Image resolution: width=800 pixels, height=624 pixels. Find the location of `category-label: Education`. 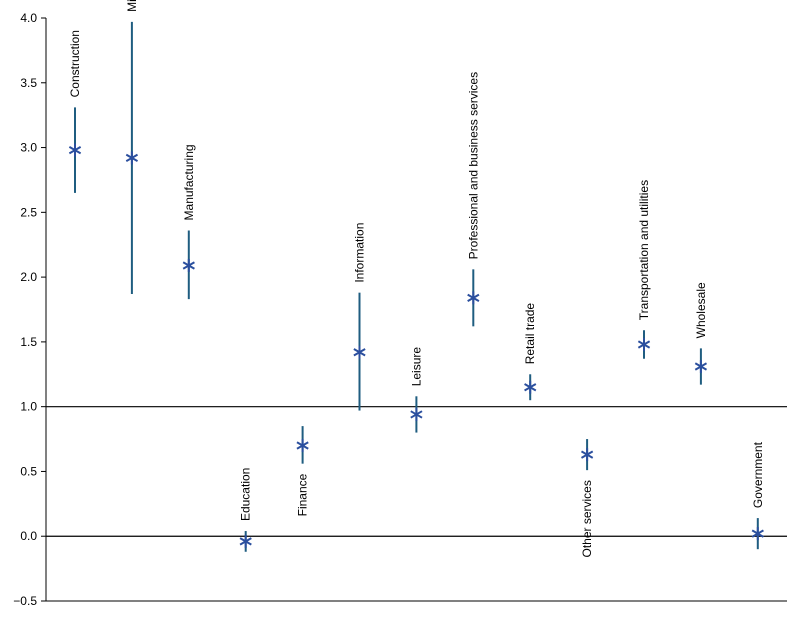

category-label: Education is located at coordinates (246, 494).